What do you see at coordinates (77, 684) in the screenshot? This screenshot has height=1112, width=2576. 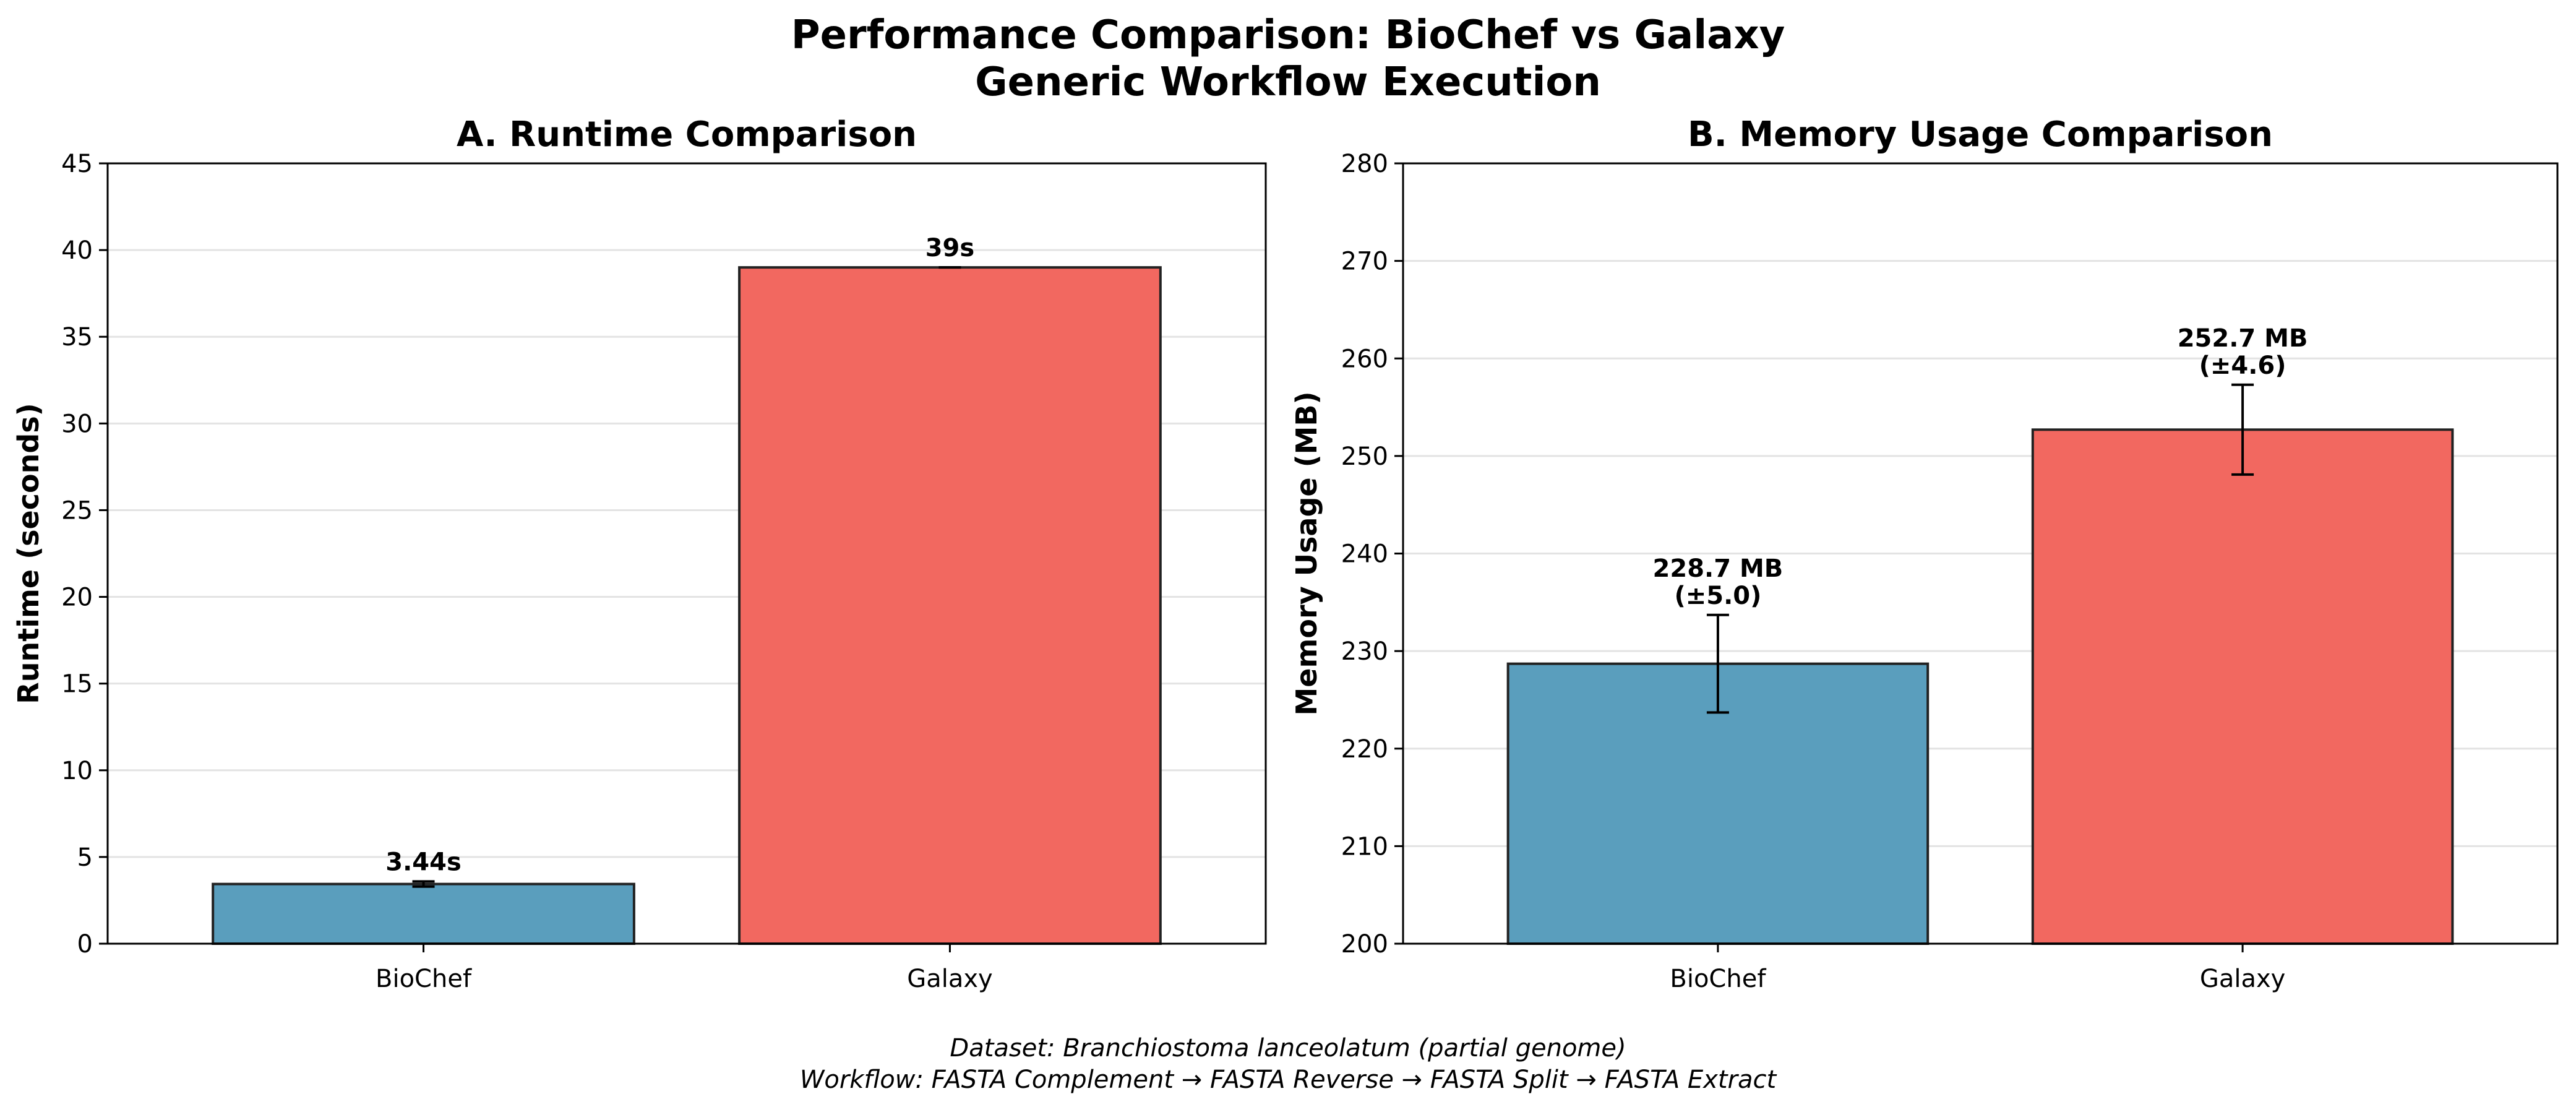 I see `y-tick-label: 15` at bounding box center [77, 684].